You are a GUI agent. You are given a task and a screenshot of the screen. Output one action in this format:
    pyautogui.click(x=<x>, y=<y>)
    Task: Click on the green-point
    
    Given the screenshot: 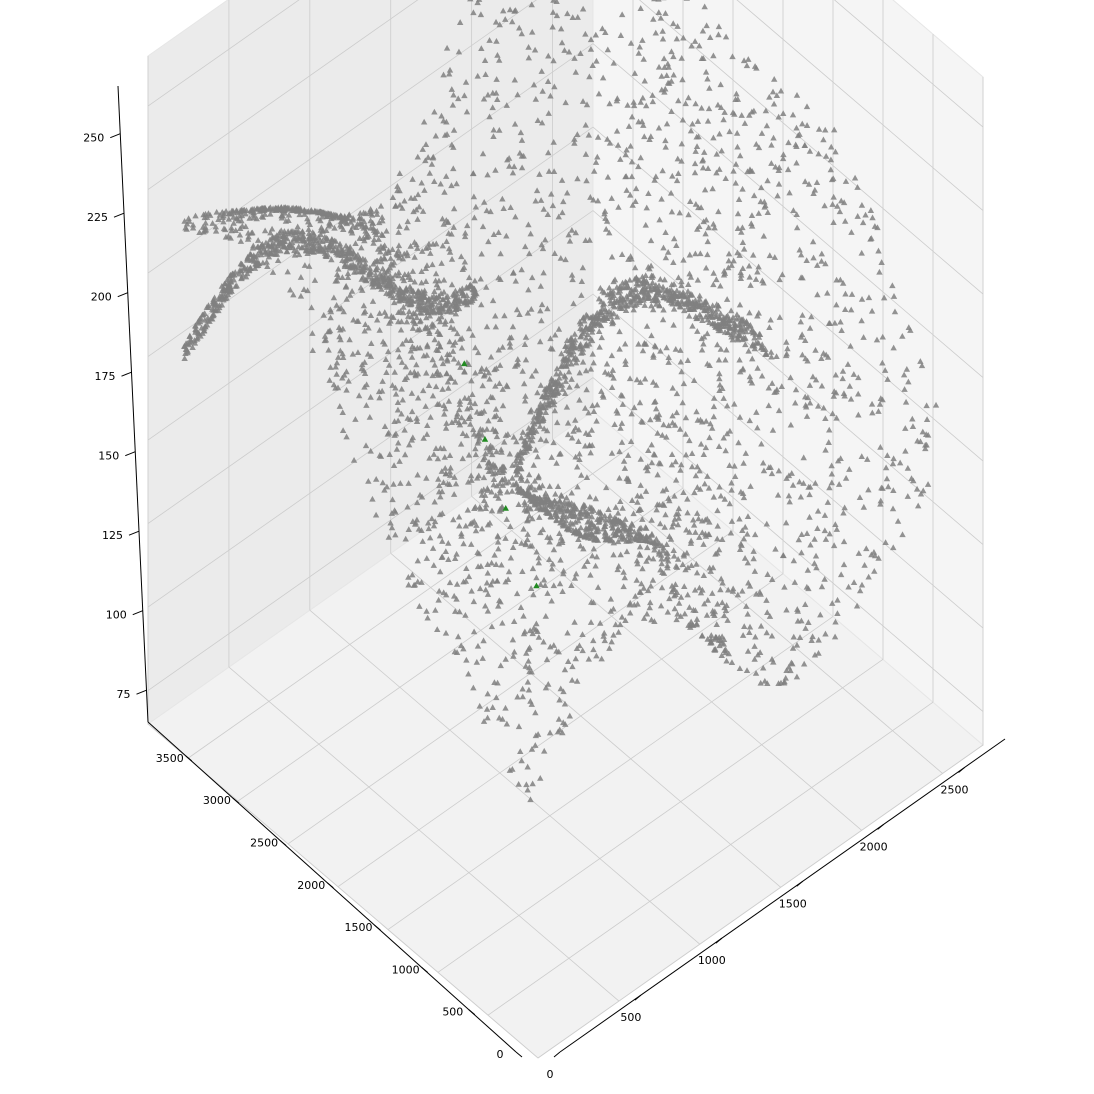 What is the action you would take?
    pyautogui.click(x=505, y=507)
    